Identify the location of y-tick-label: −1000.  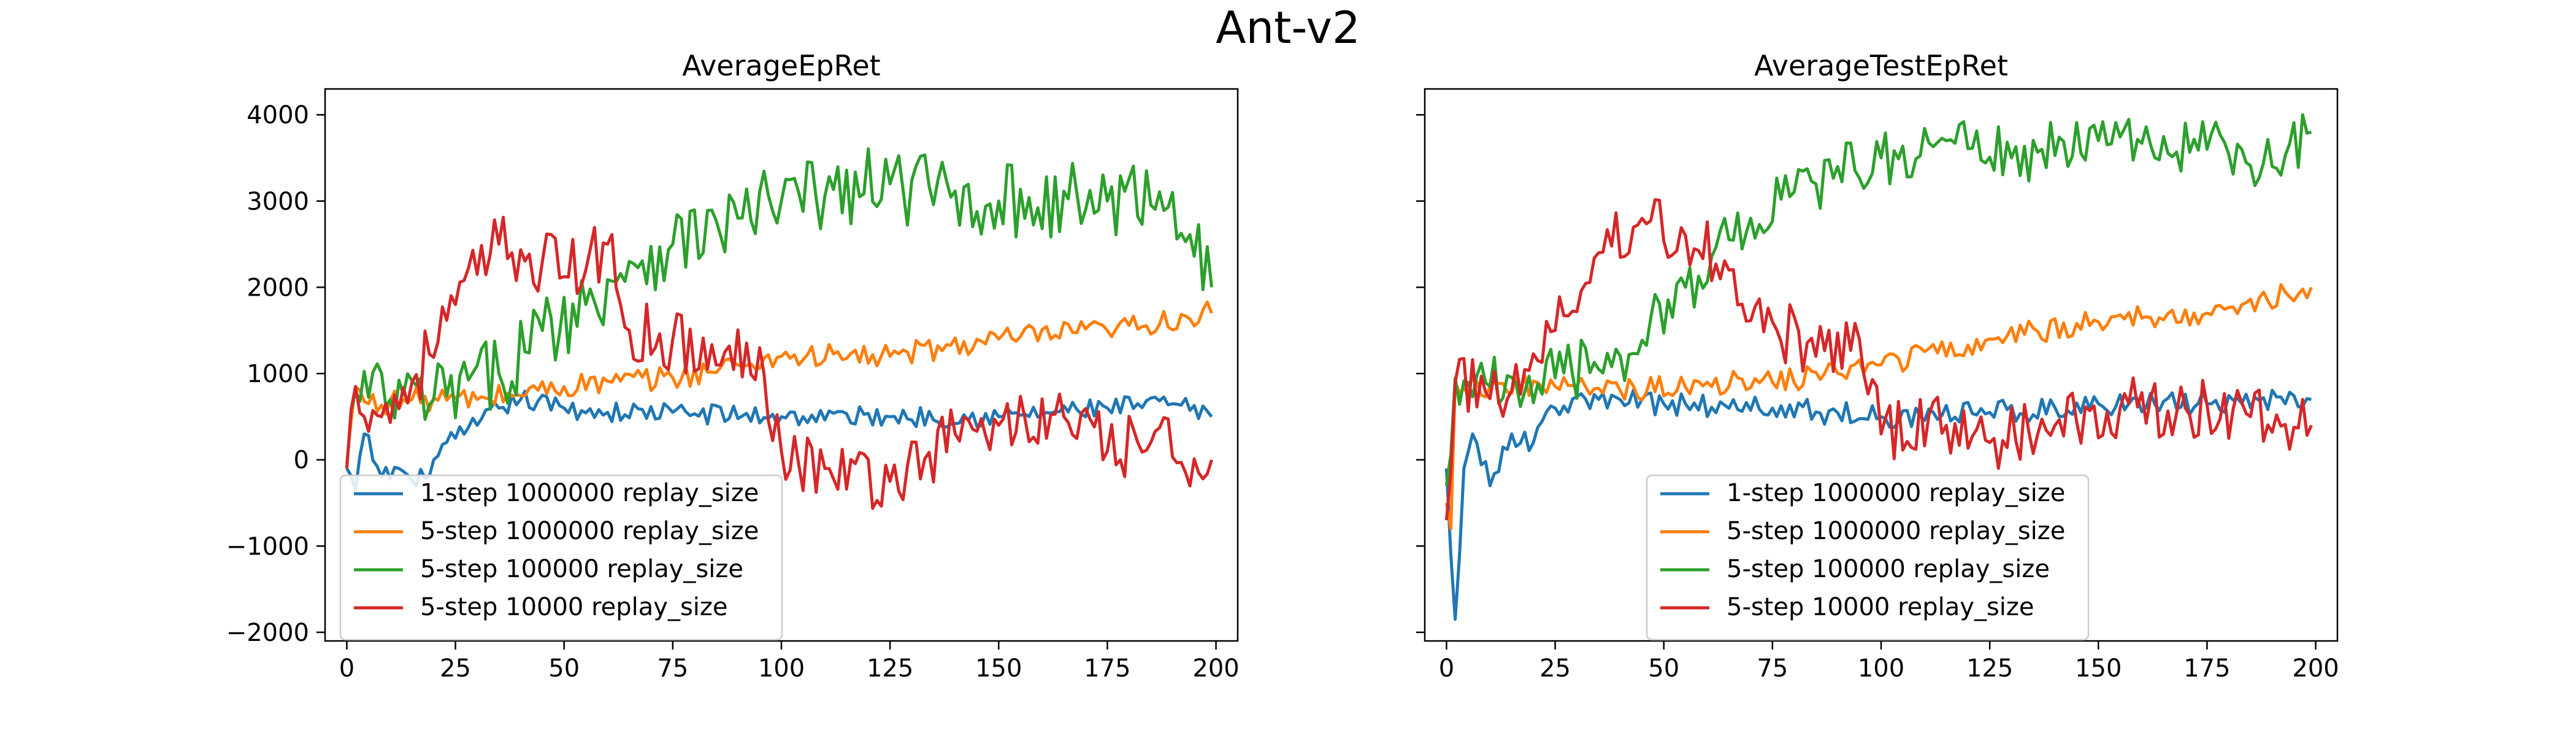
(267, 546).